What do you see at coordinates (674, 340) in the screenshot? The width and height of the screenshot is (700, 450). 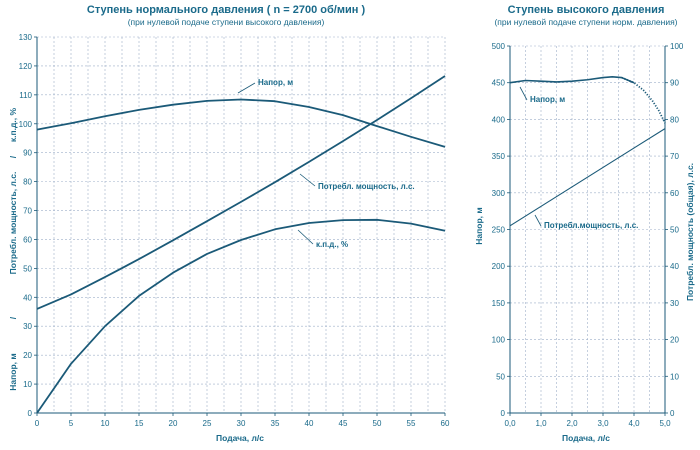 I see `right-y-right-tick-label: 20` at bounding box center [674, 340].